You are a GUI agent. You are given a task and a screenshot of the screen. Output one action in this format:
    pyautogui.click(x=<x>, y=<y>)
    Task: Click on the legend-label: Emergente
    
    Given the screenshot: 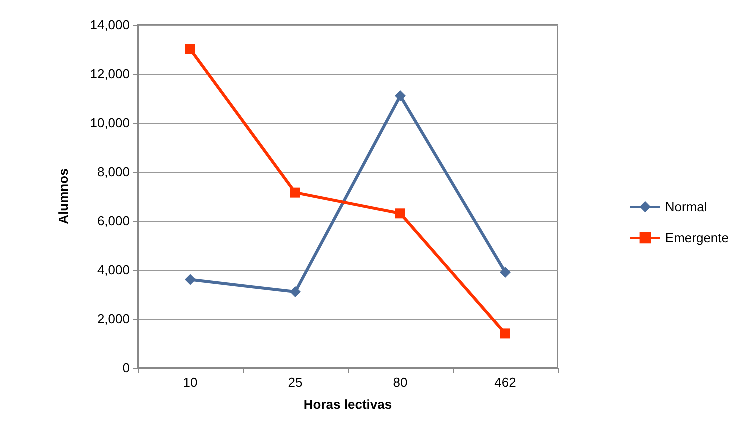 What is the action you would take?
    pyautogui.click(x=697, y=238)
    